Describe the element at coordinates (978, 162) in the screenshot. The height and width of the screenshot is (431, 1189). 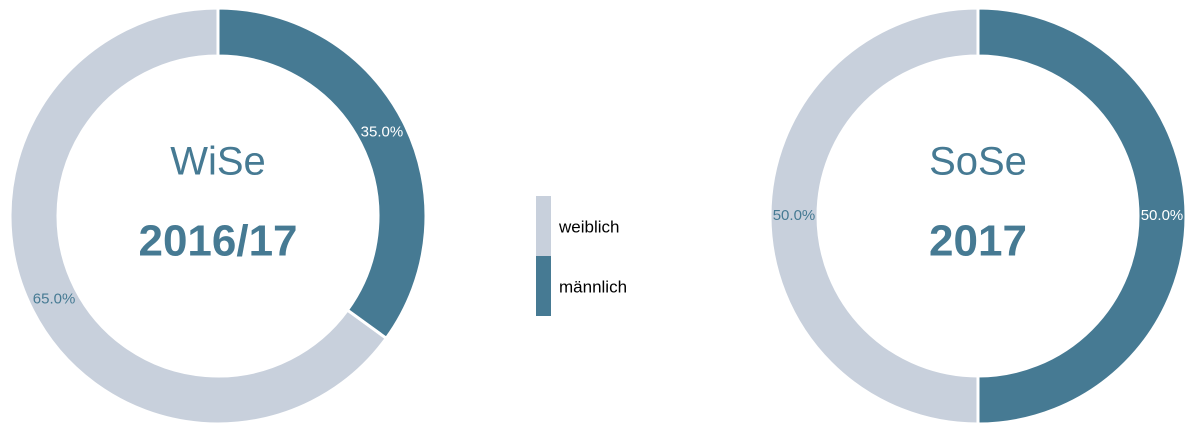
I see `center-title: SoSe` at that location.